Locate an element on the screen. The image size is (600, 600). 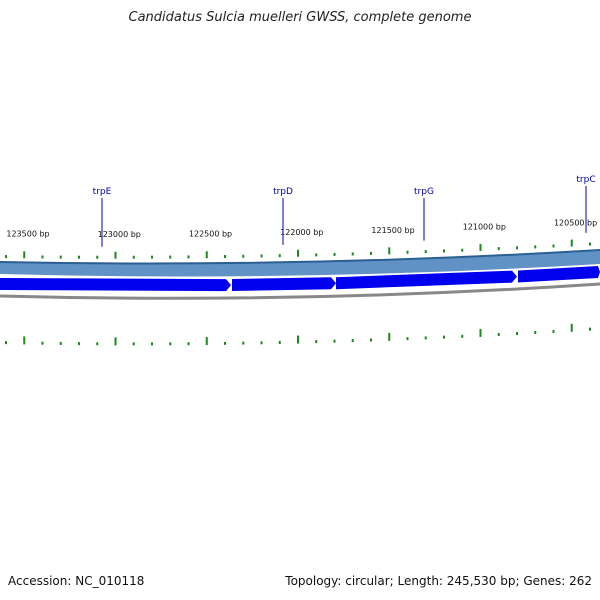
genome-backbone is located at coordinates (300, 291).